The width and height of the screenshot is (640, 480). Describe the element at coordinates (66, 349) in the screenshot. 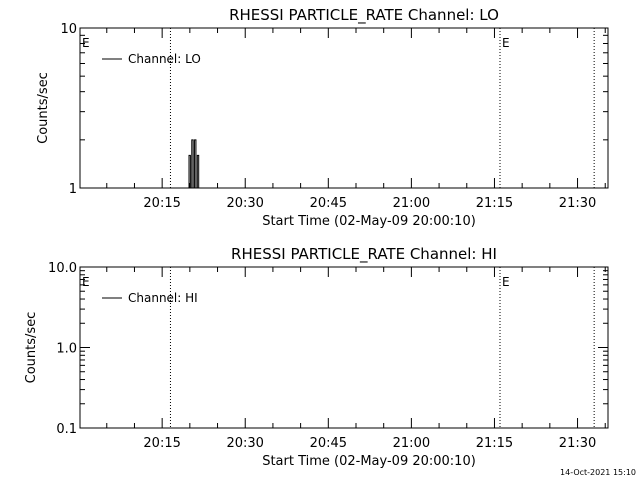

I see `y-tick-label: 1.0` at that location.